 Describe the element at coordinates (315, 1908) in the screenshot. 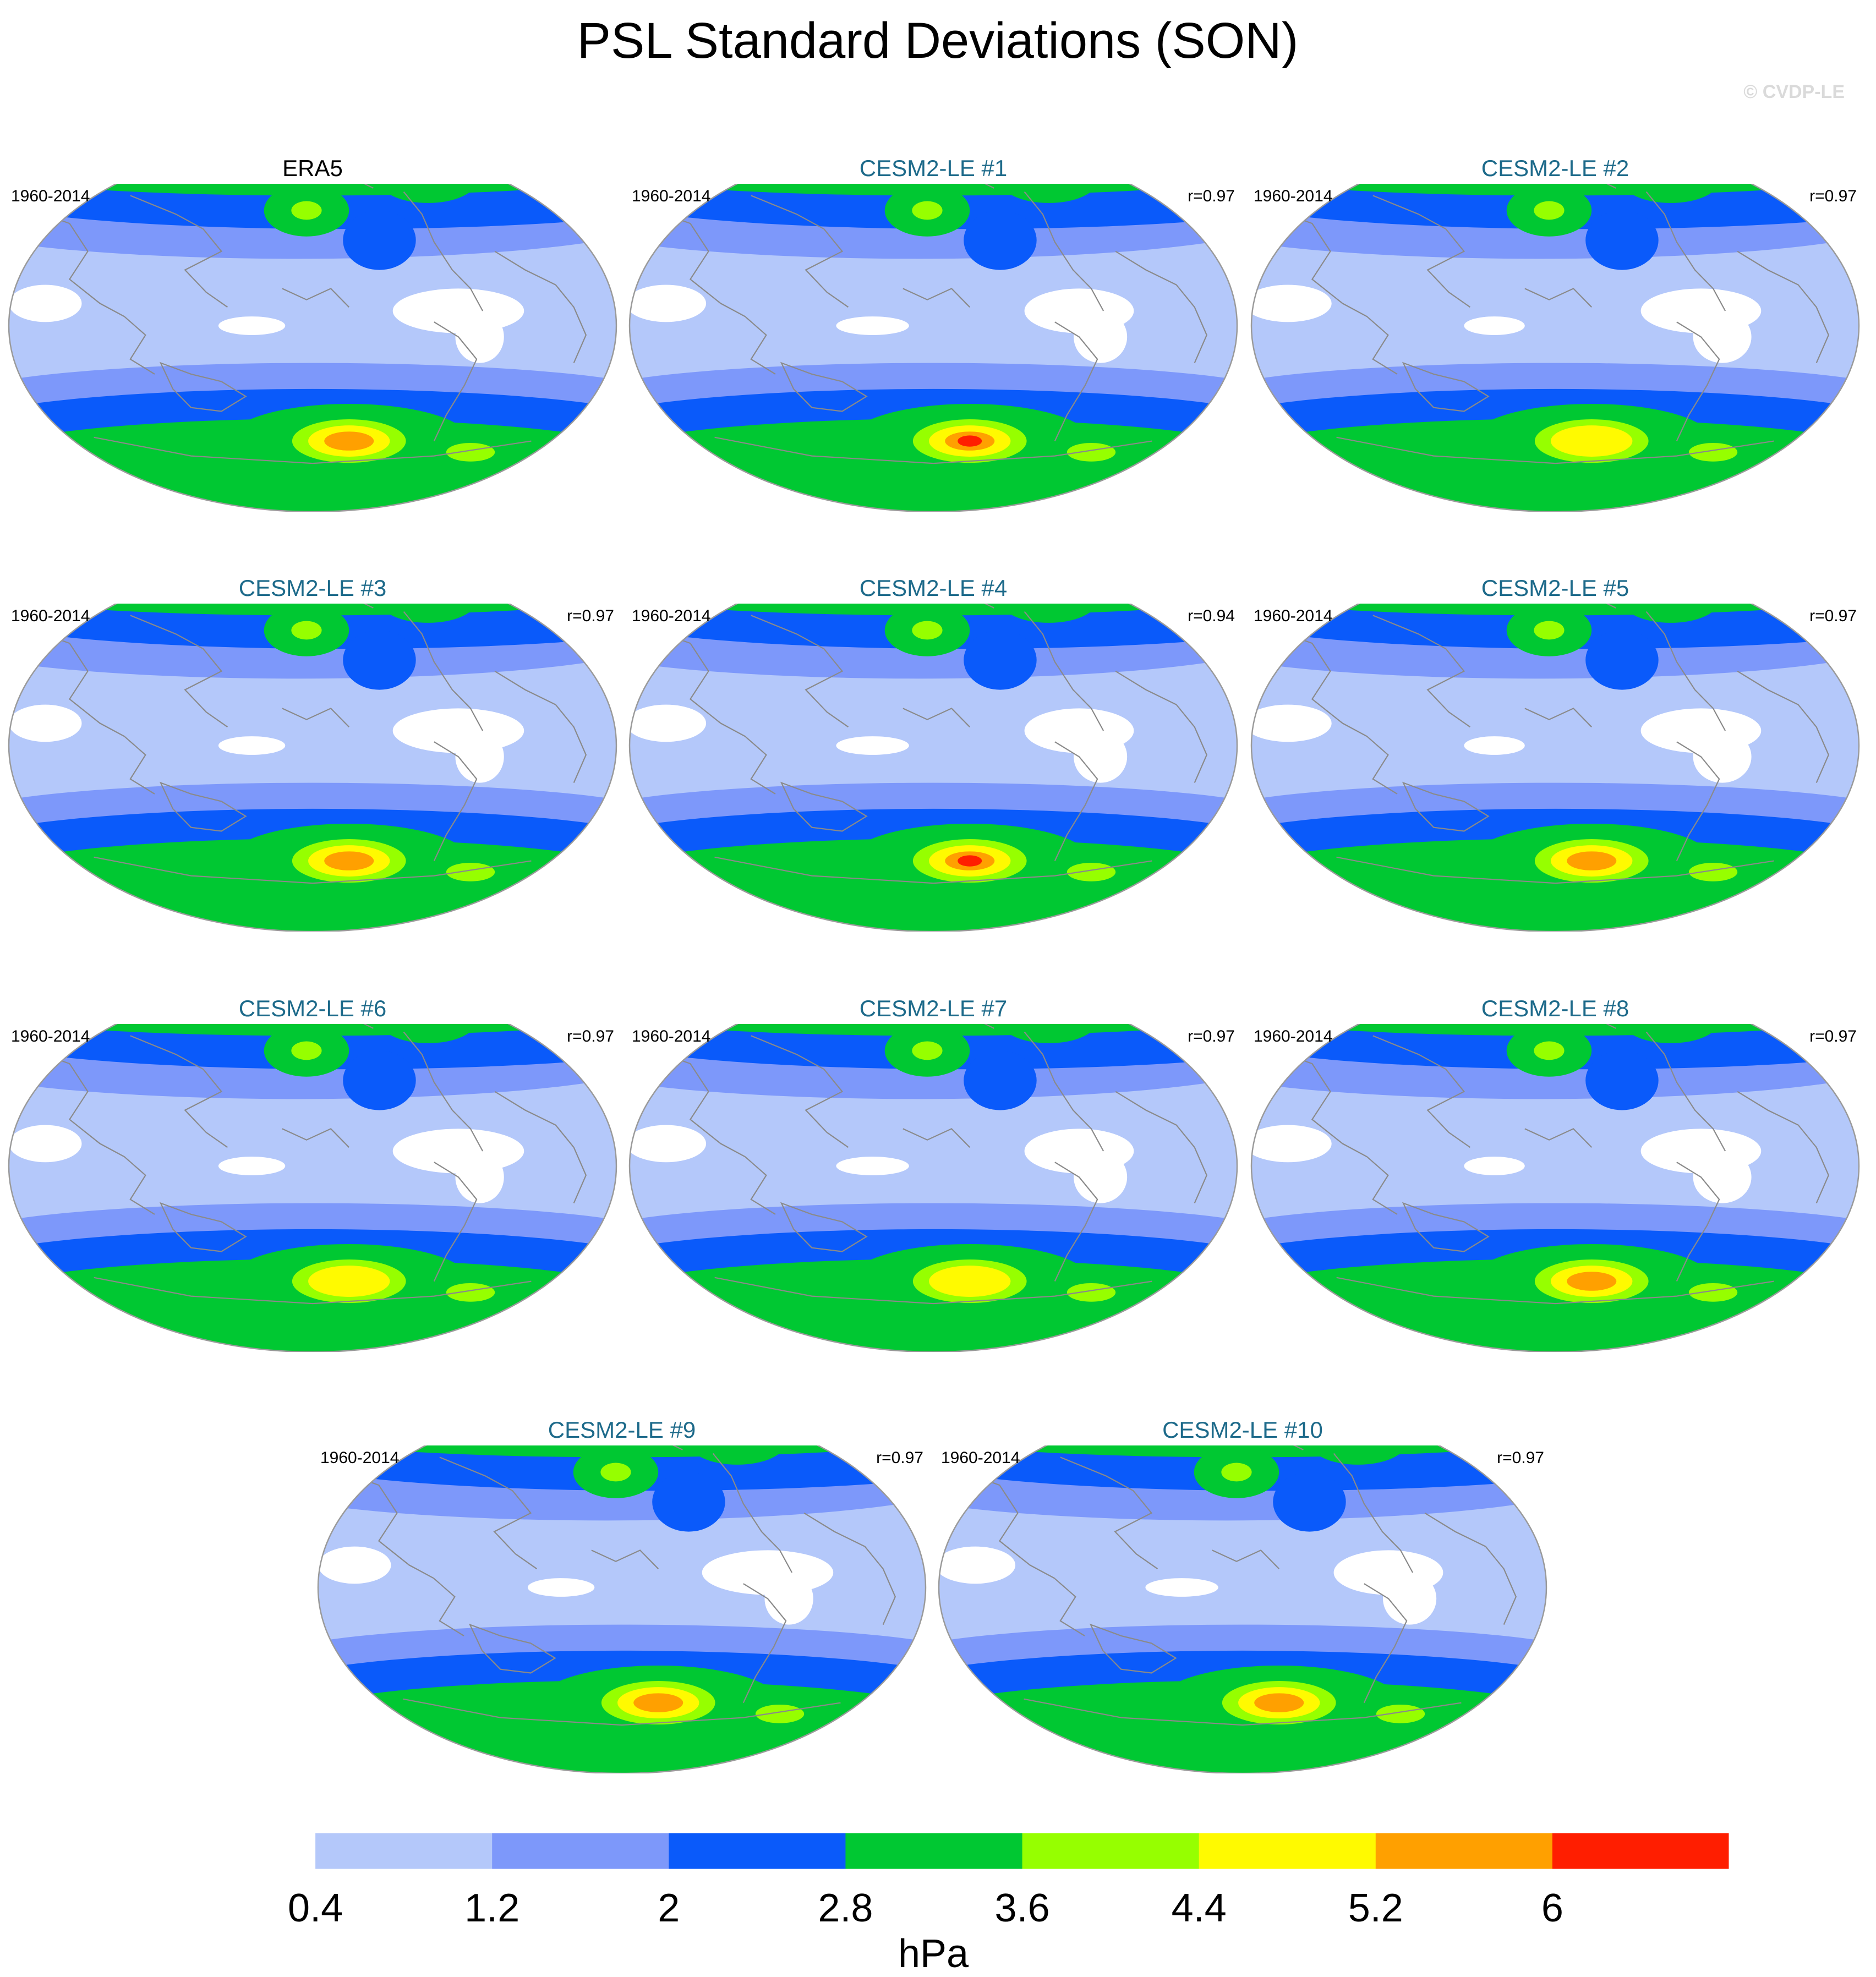

I see `colorbar-tick-label: 0.4` at that location.